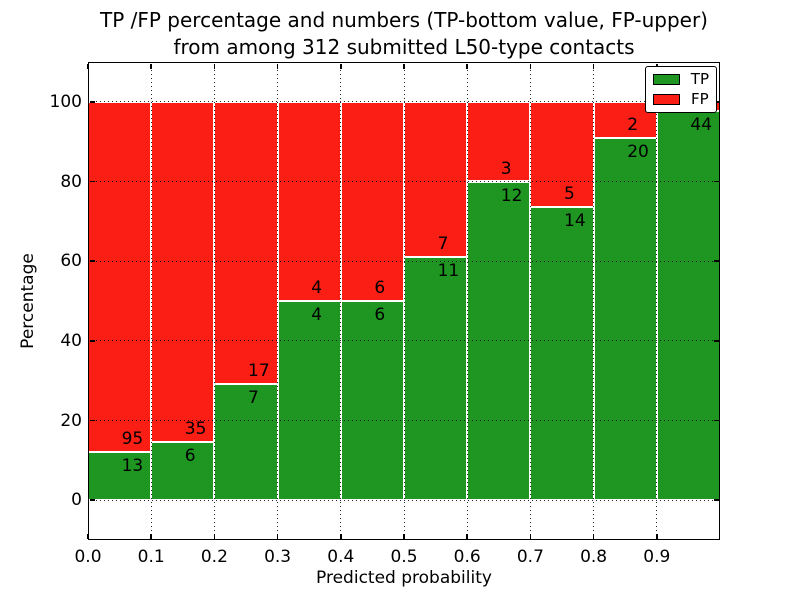 The width and height of the screenshot is (800, 600). What do you see at coordinates (701, 124) in the screenshot?
I see `bar-label-tp: 44` at bounding box center [701, 124].